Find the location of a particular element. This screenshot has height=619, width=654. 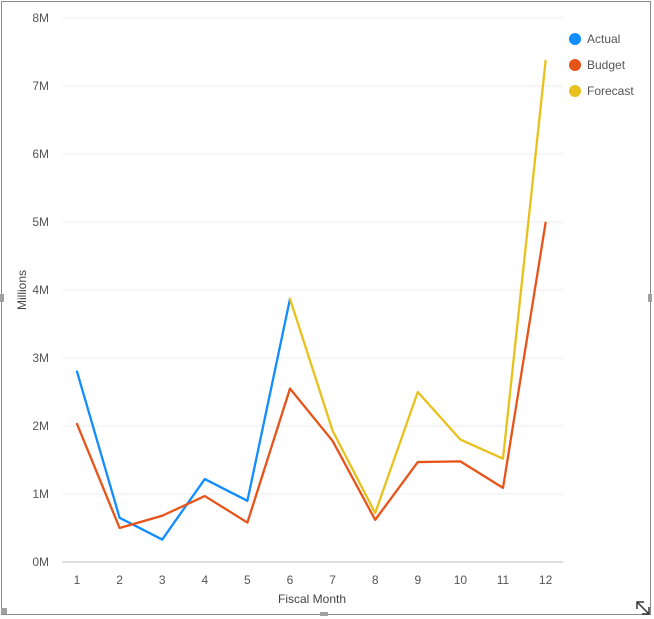

legend-item-budget: Budget is located at coordinates (597, 65).